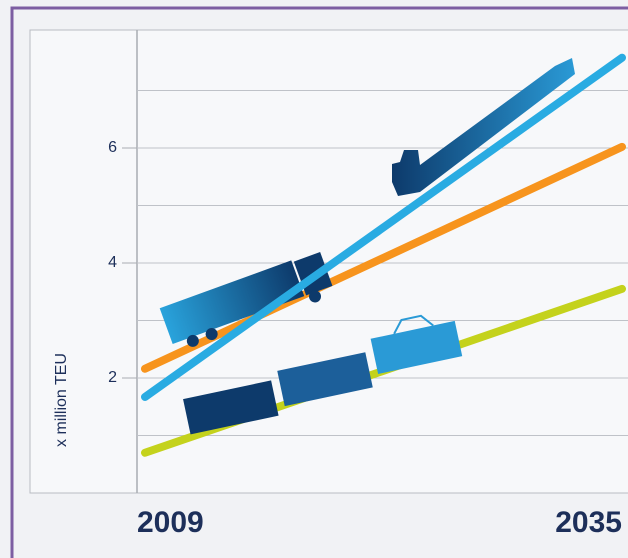  Describe the element at coordinates (483, 127) in the screenshot. I see `ship-icon` at that location.